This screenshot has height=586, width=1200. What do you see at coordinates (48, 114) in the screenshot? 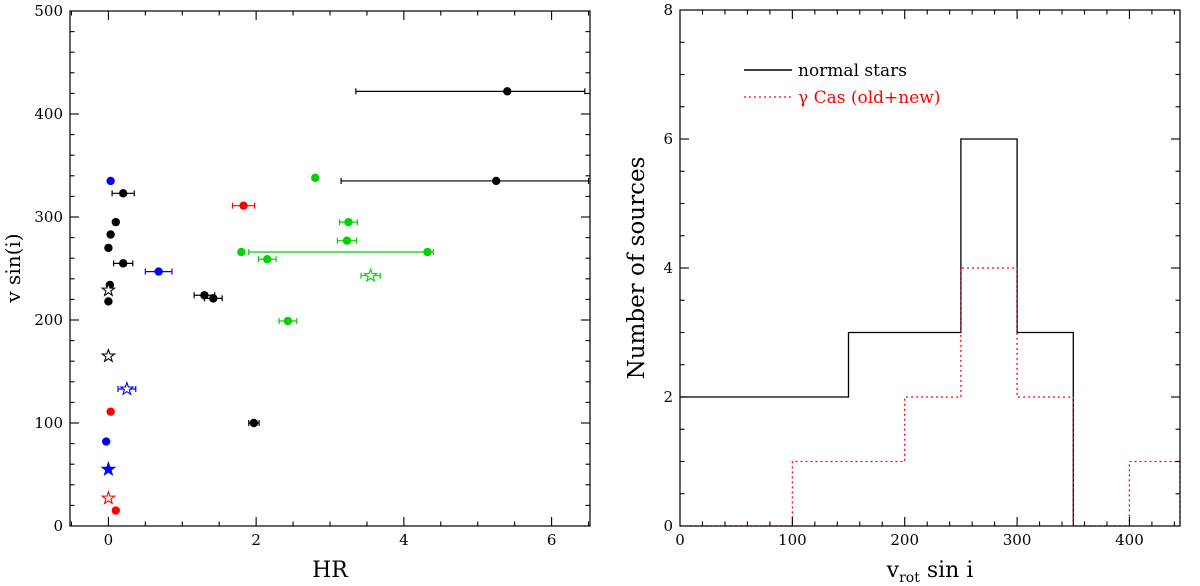
I see `y-tick-label: 400` at bounding box center [48, 114].